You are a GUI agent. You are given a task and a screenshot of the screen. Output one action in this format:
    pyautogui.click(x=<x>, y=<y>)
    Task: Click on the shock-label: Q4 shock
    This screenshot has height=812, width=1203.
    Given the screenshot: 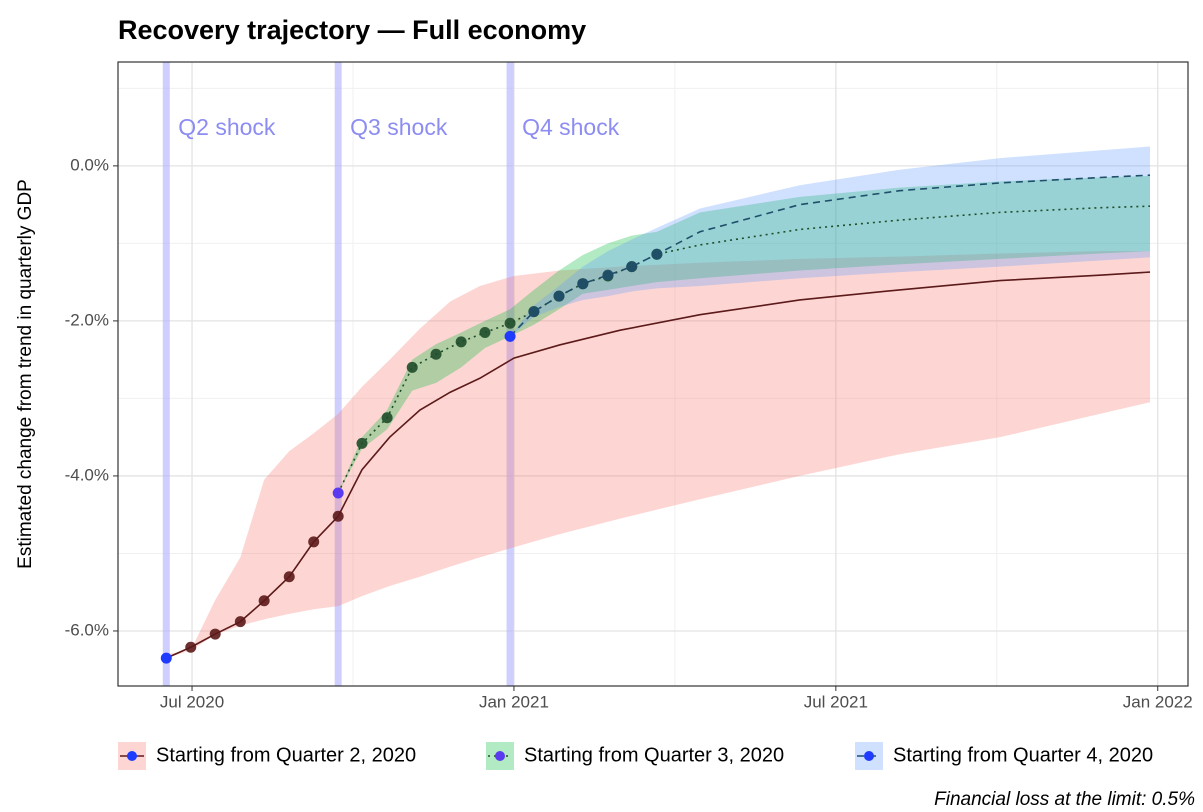 What is the action you would take?
    pyautogui.click(x=571, y=127)
    